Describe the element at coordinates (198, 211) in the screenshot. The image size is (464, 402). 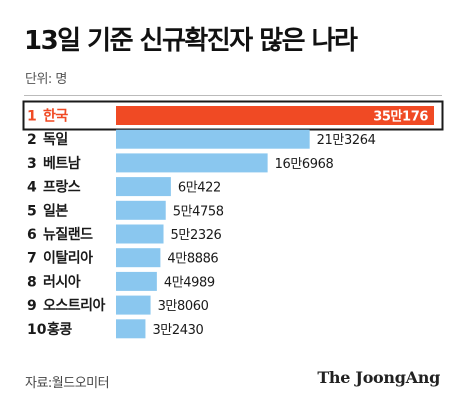
I see `value-label: 5만4758` at that location.